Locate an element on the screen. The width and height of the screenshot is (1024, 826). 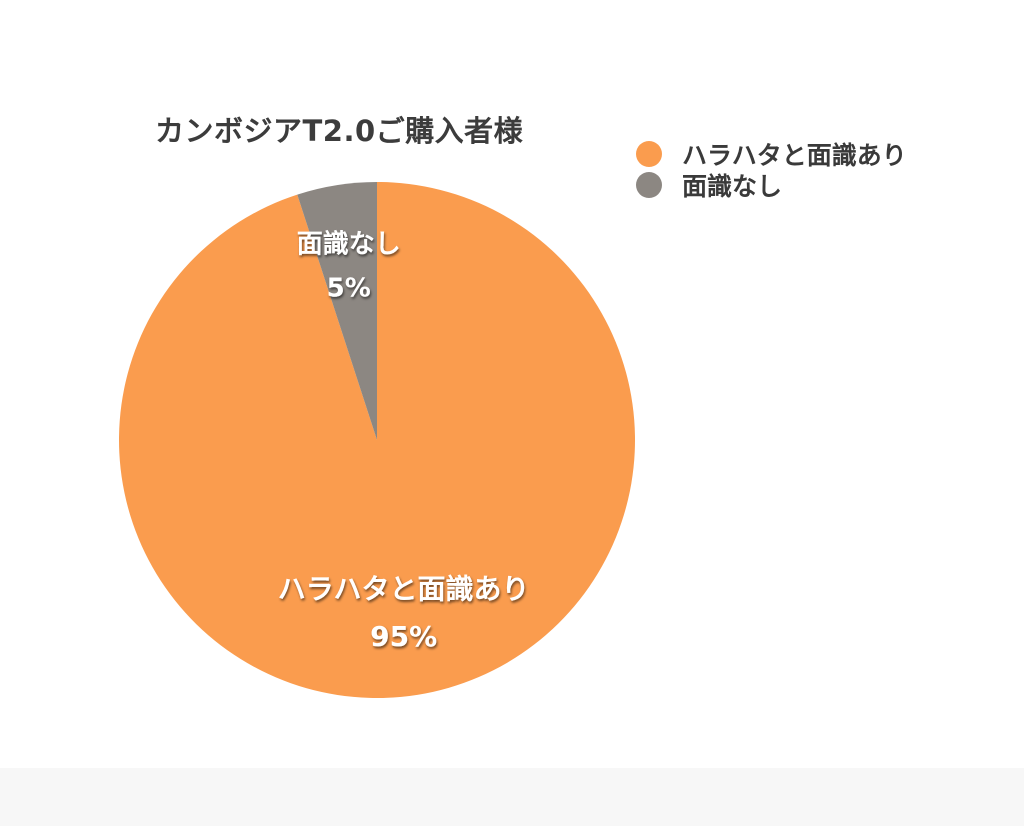
legend-item: ハラハタと面識あり is located at coordinates (771, 154).